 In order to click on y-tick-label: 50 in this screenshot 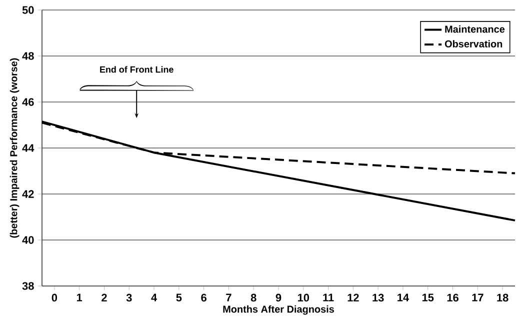, I will do `click(28, 10)`.